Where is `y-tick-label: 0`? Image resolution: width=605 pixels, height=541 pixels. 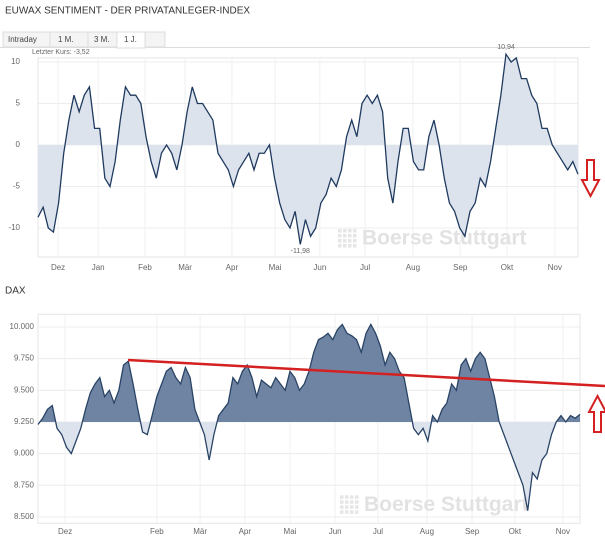 y-tick-label: 0 is located at coordinates (18, 144).